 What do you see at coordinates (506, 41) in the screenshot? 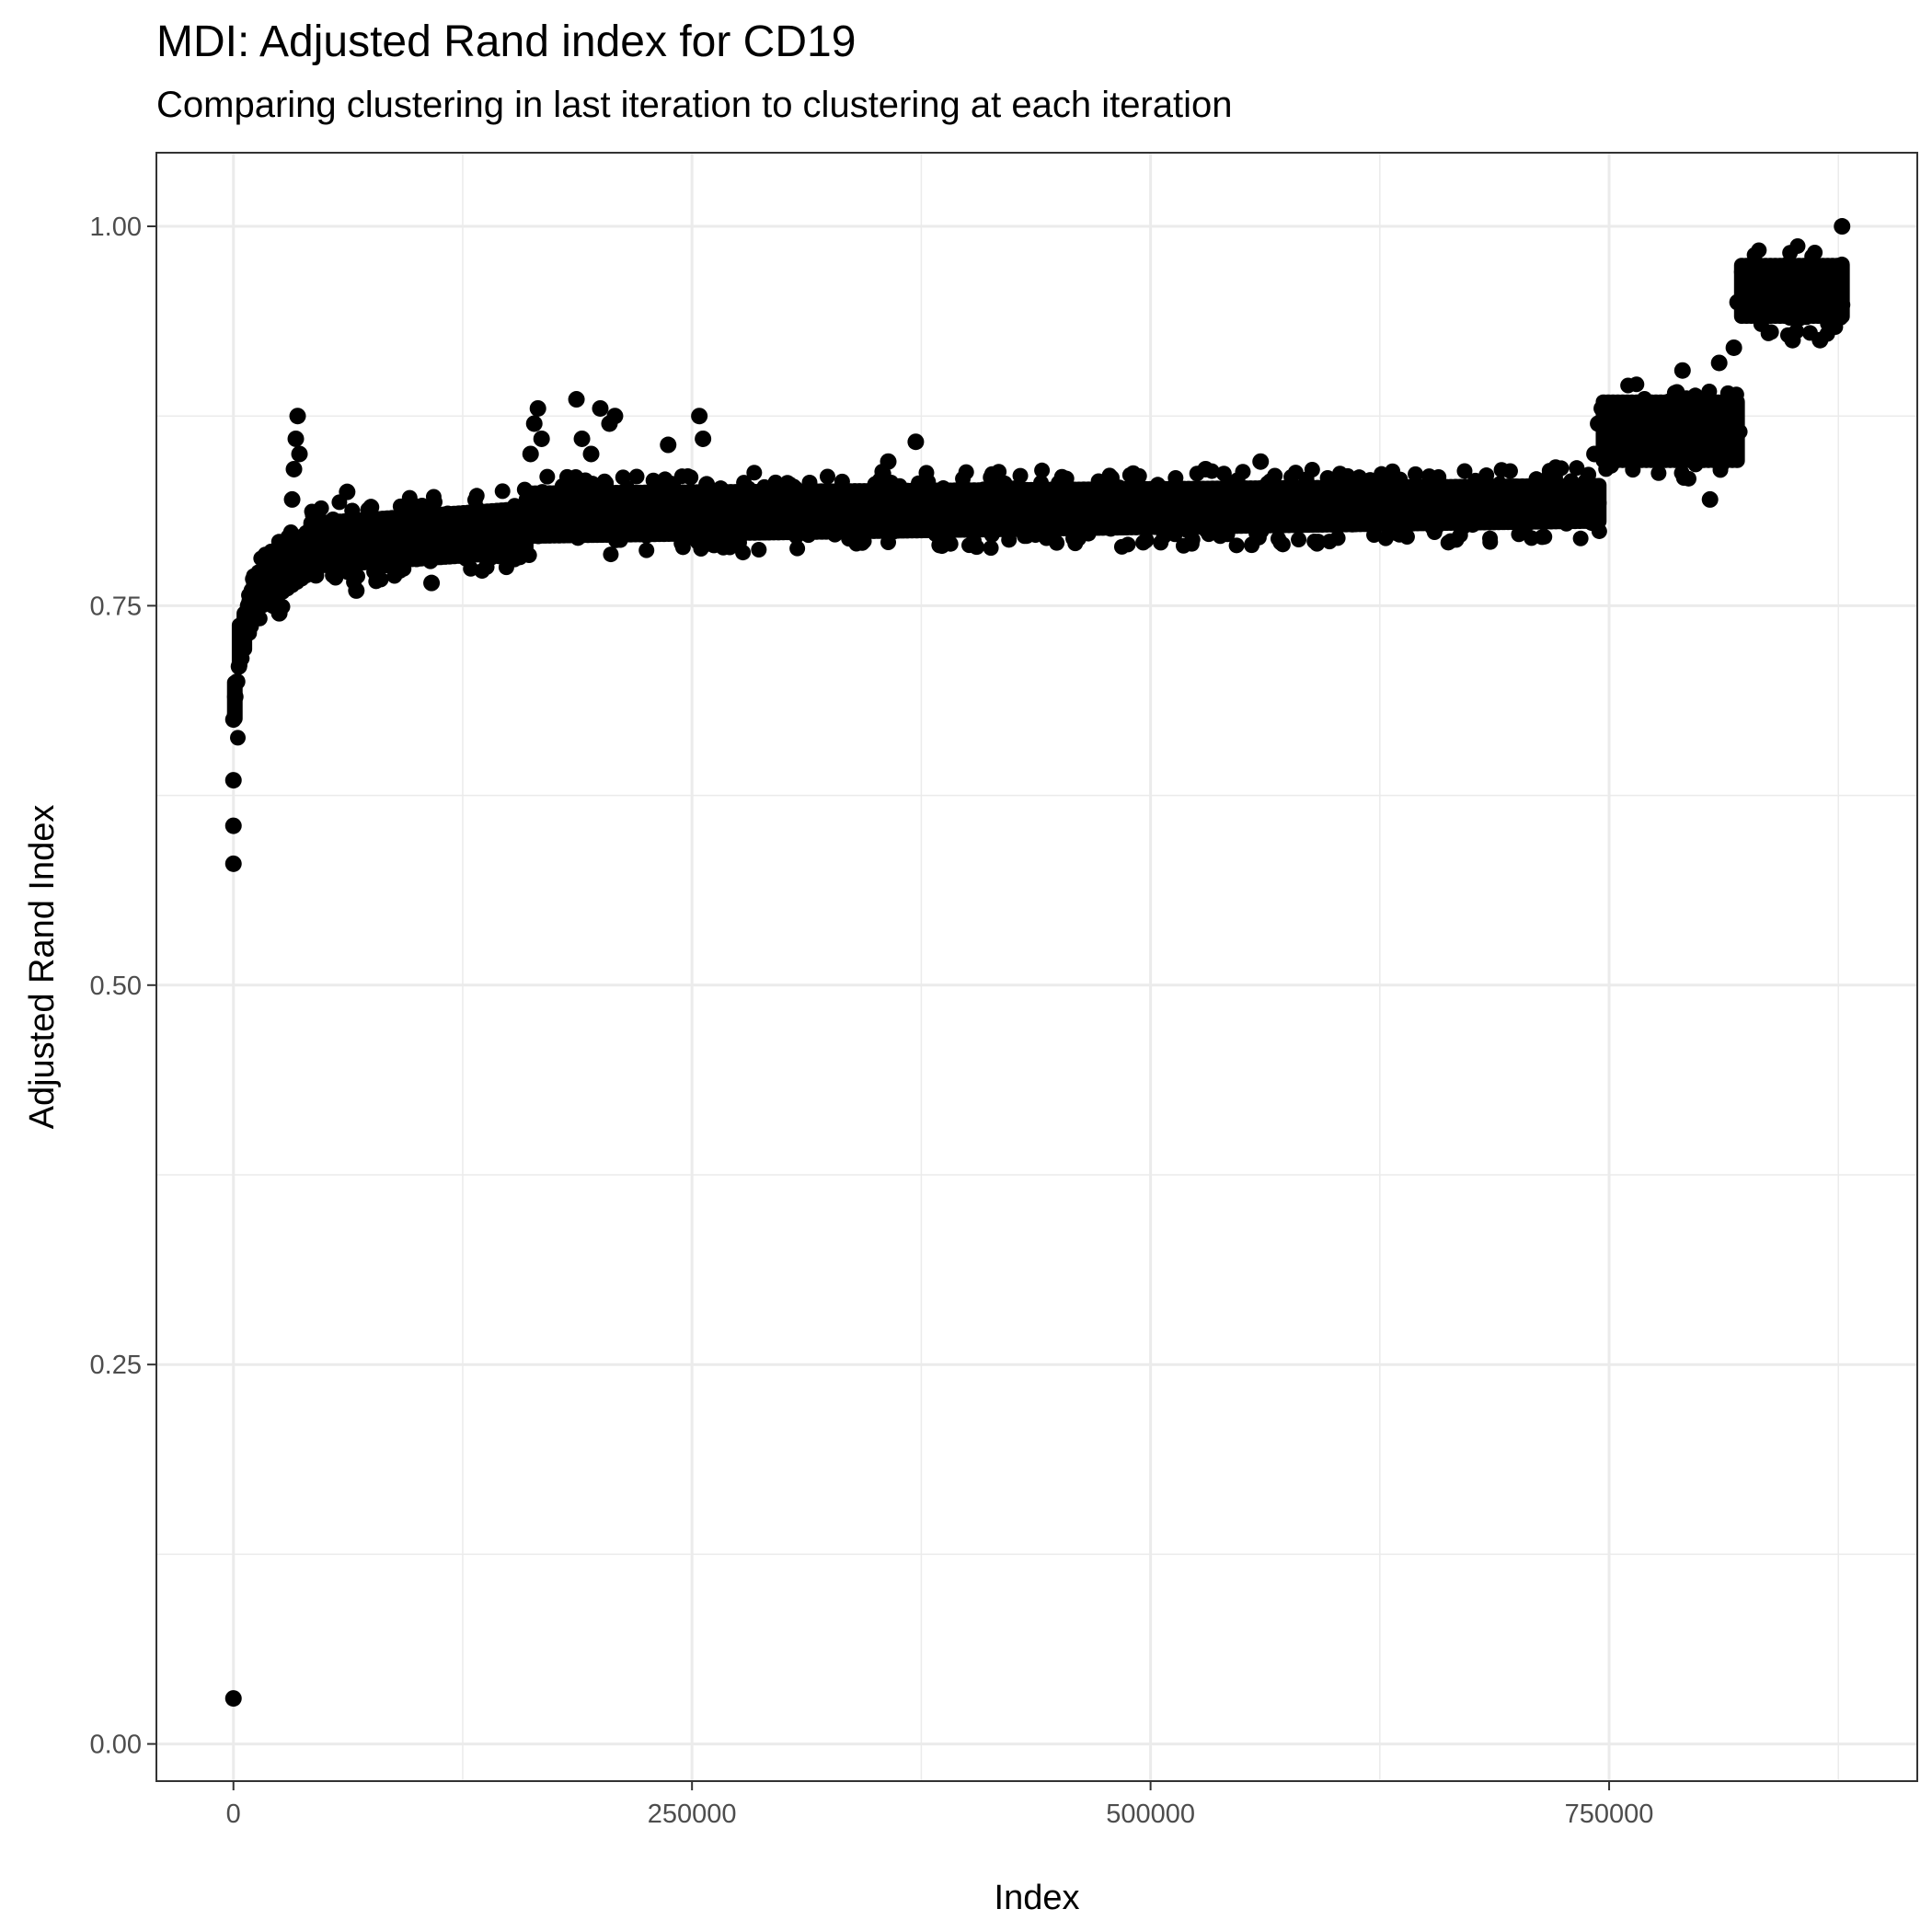
I see `chart-title: MDI: Adjusted Rand index for CD19` at bounding box center [506, 41].